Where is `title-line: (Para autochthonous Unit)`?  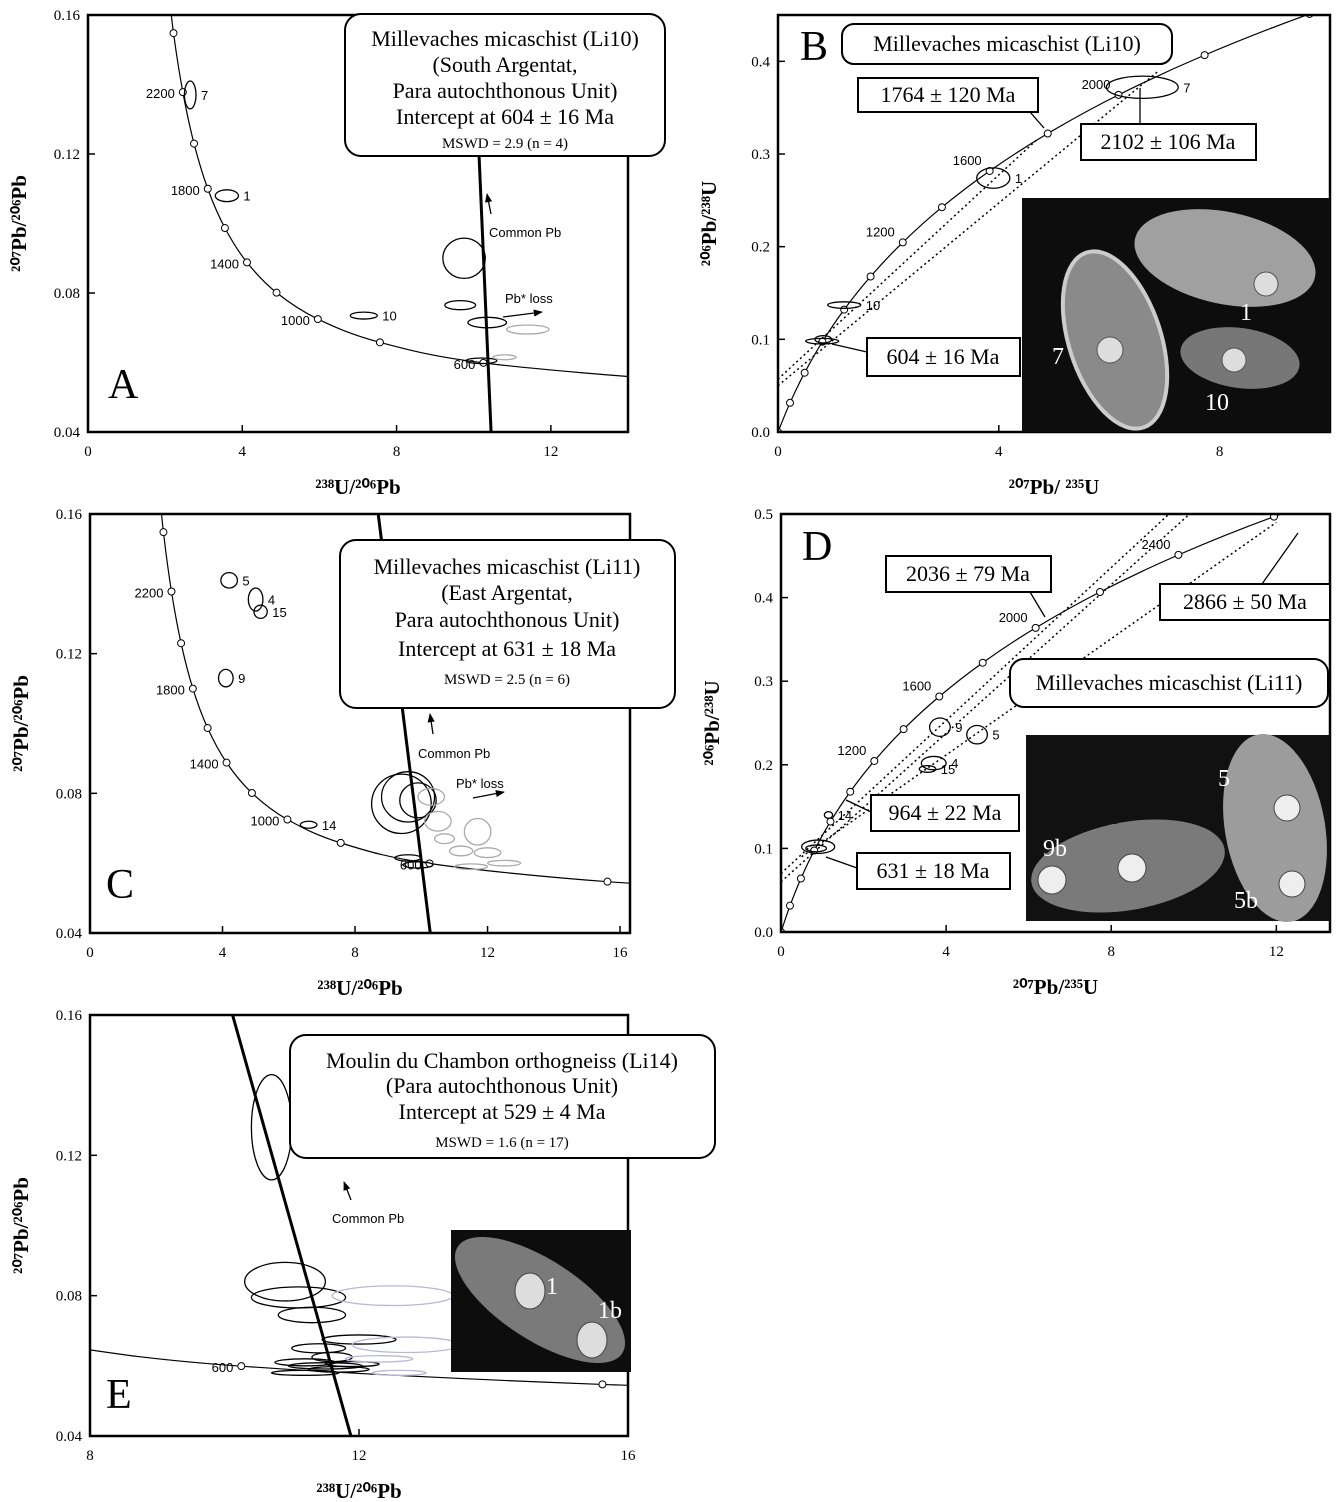 title-line: (Para autochthonous Unit) is located at coordinates (502, 1085).